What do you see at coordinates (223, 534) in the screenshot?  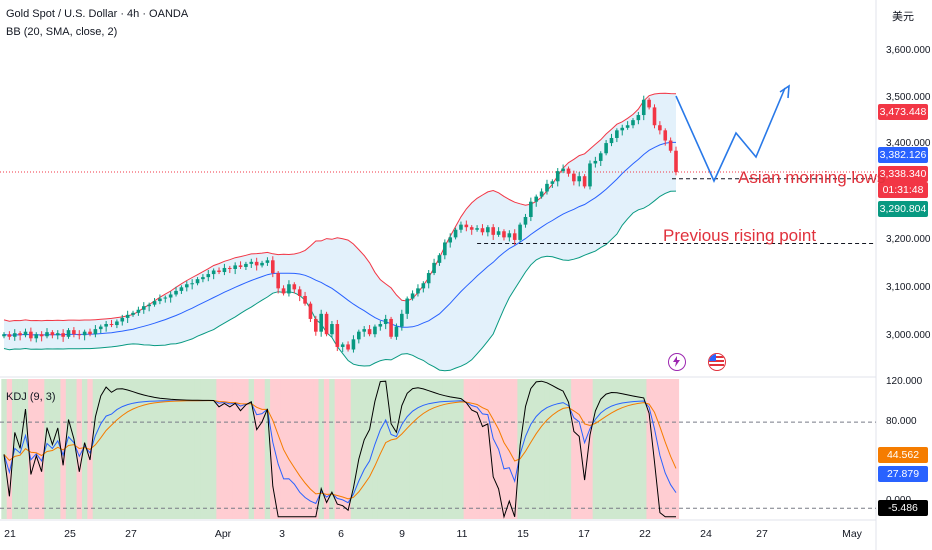 I see `time-tick: Apr` at bounding box center [223, 534].